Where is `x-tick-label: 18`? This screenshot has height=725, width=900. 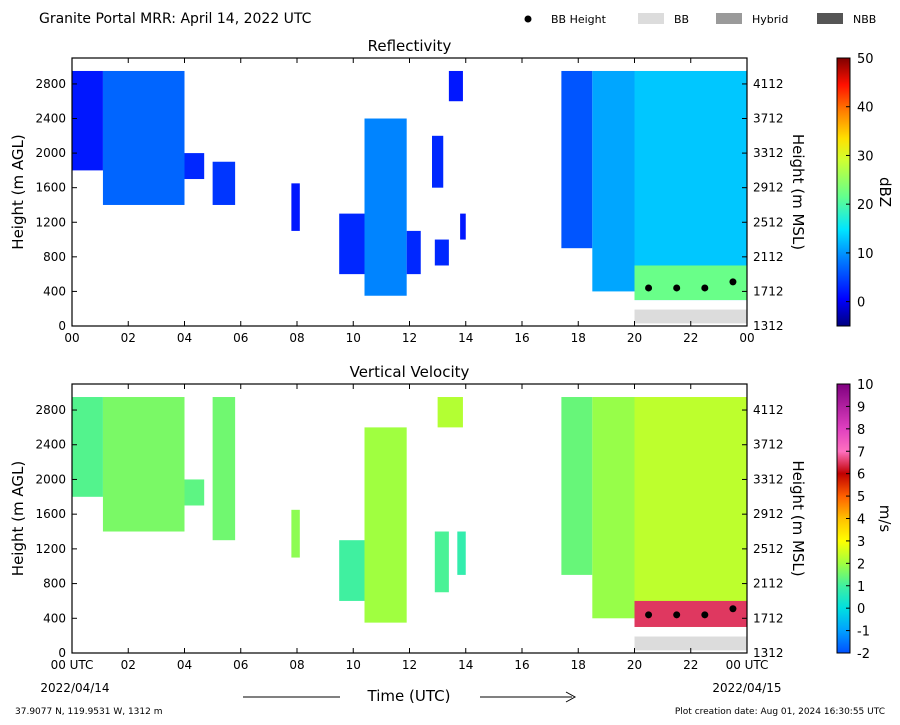 x-tick-label: 18 is located at coordinates (578, 338).